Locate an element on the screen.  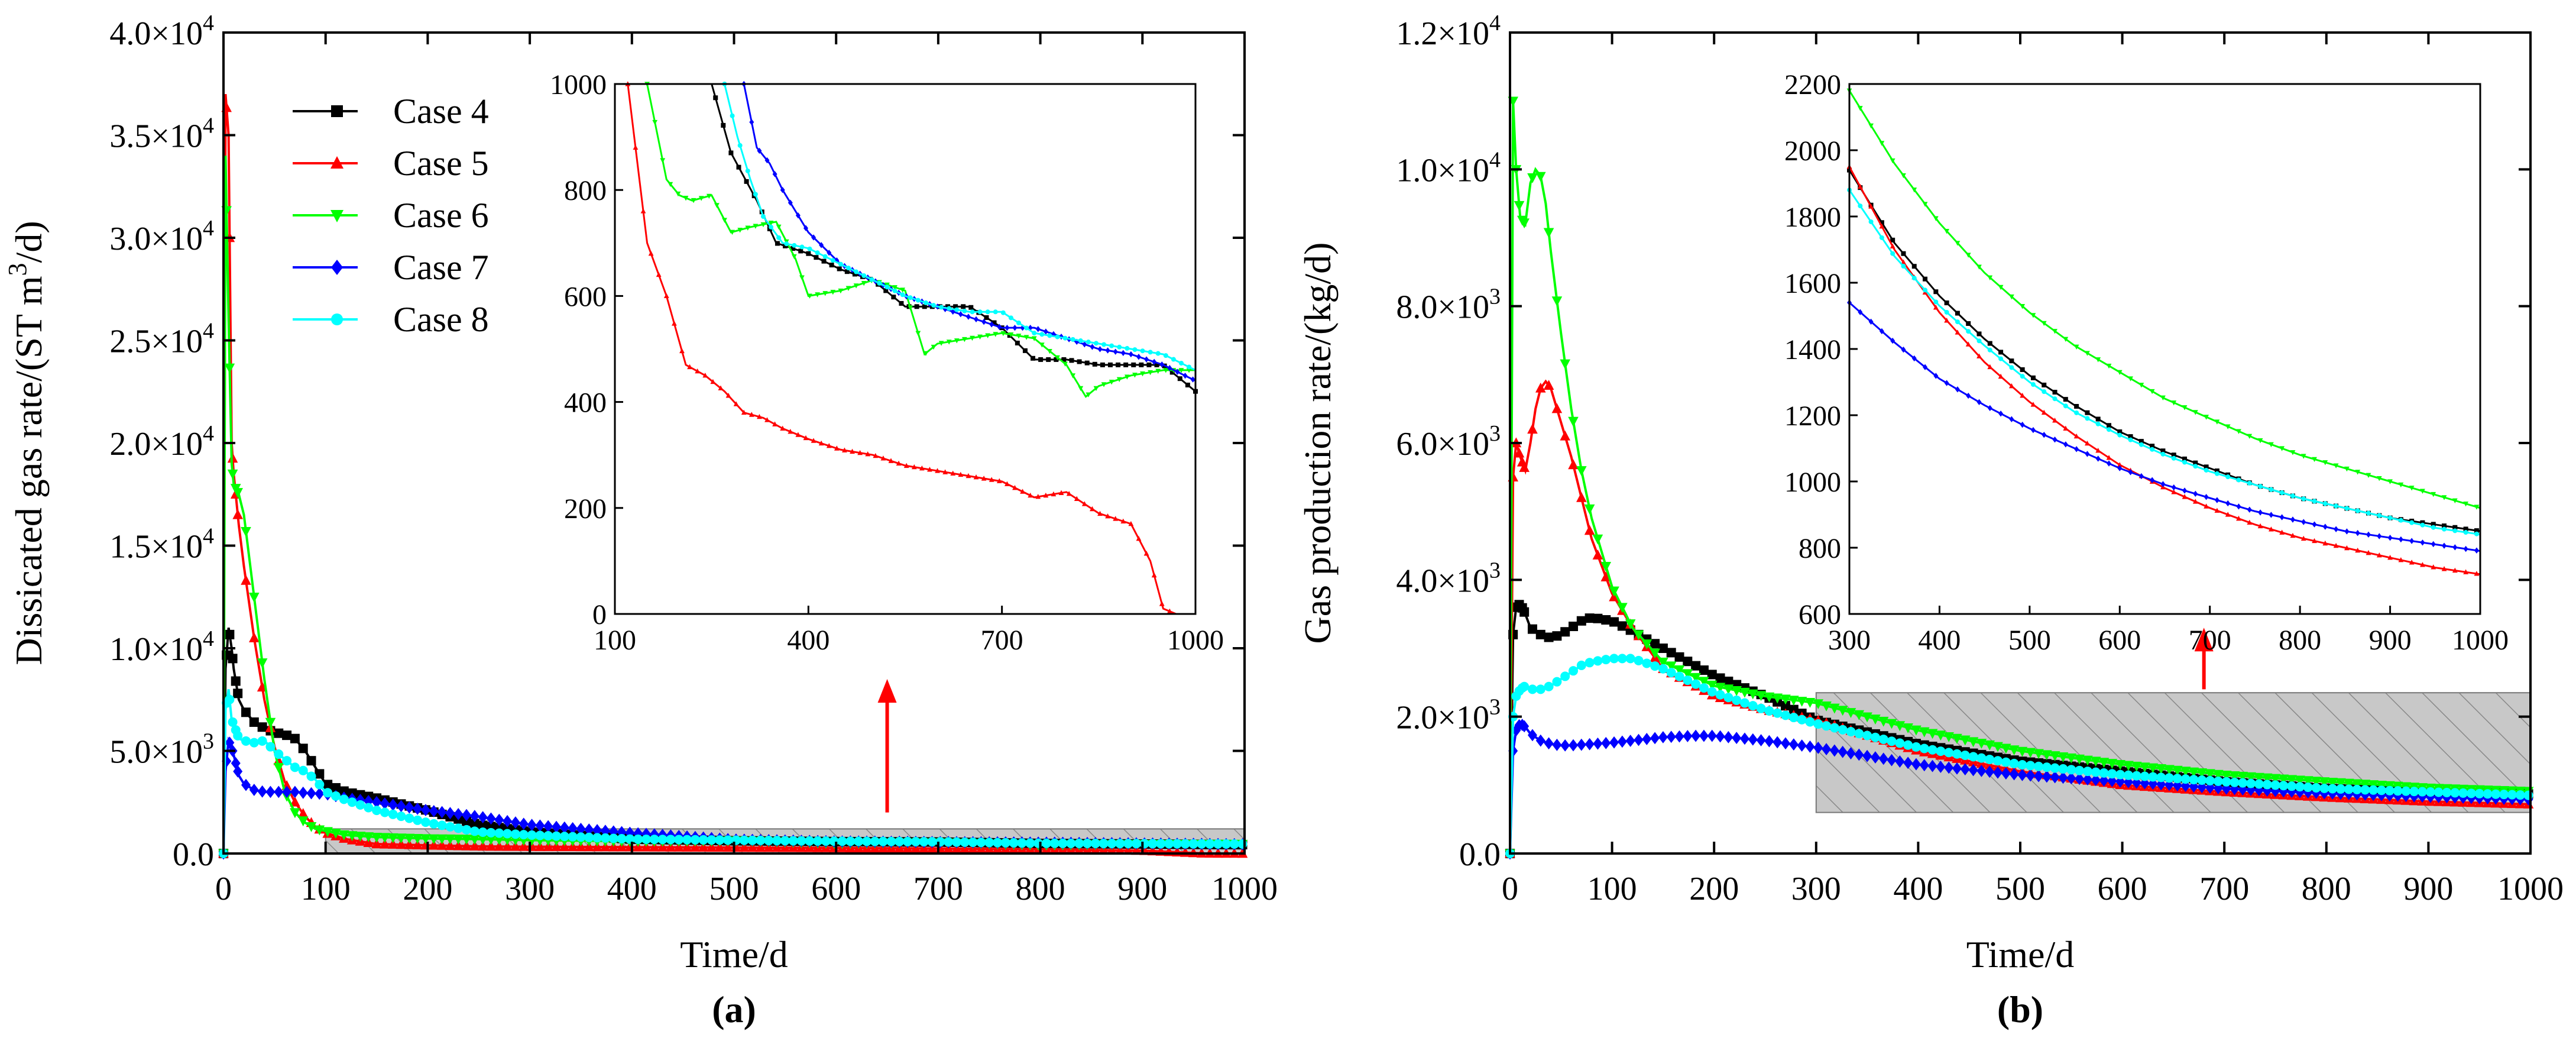
x-tick-label: 200 is located at coordinates (427, 889).